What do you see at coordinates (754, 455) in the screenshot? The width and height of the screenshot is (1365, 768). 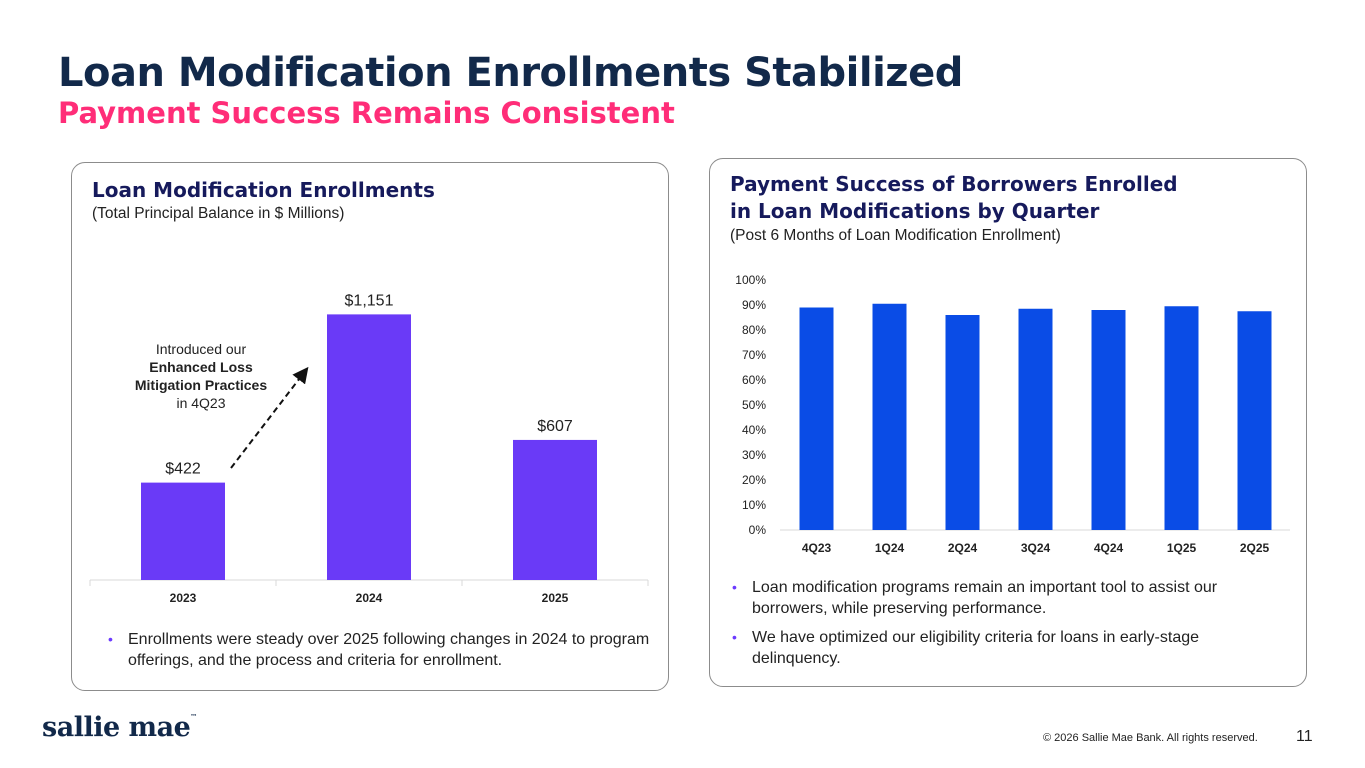 I see `y-tick-label: 30%` at bounding box center [754, 455].